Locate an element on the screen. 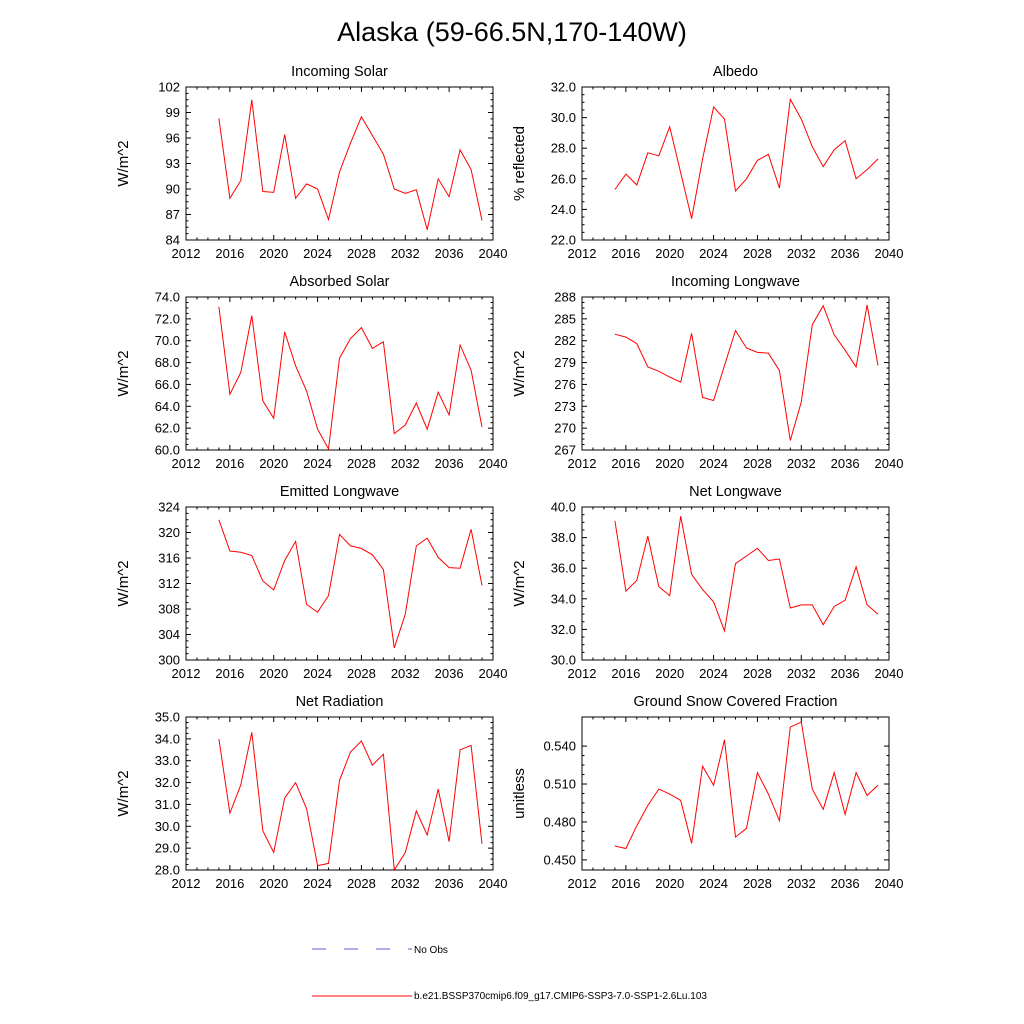 The image size is (1024, 1024). y-tick-label: 300 is located at coordinates (169, 660).